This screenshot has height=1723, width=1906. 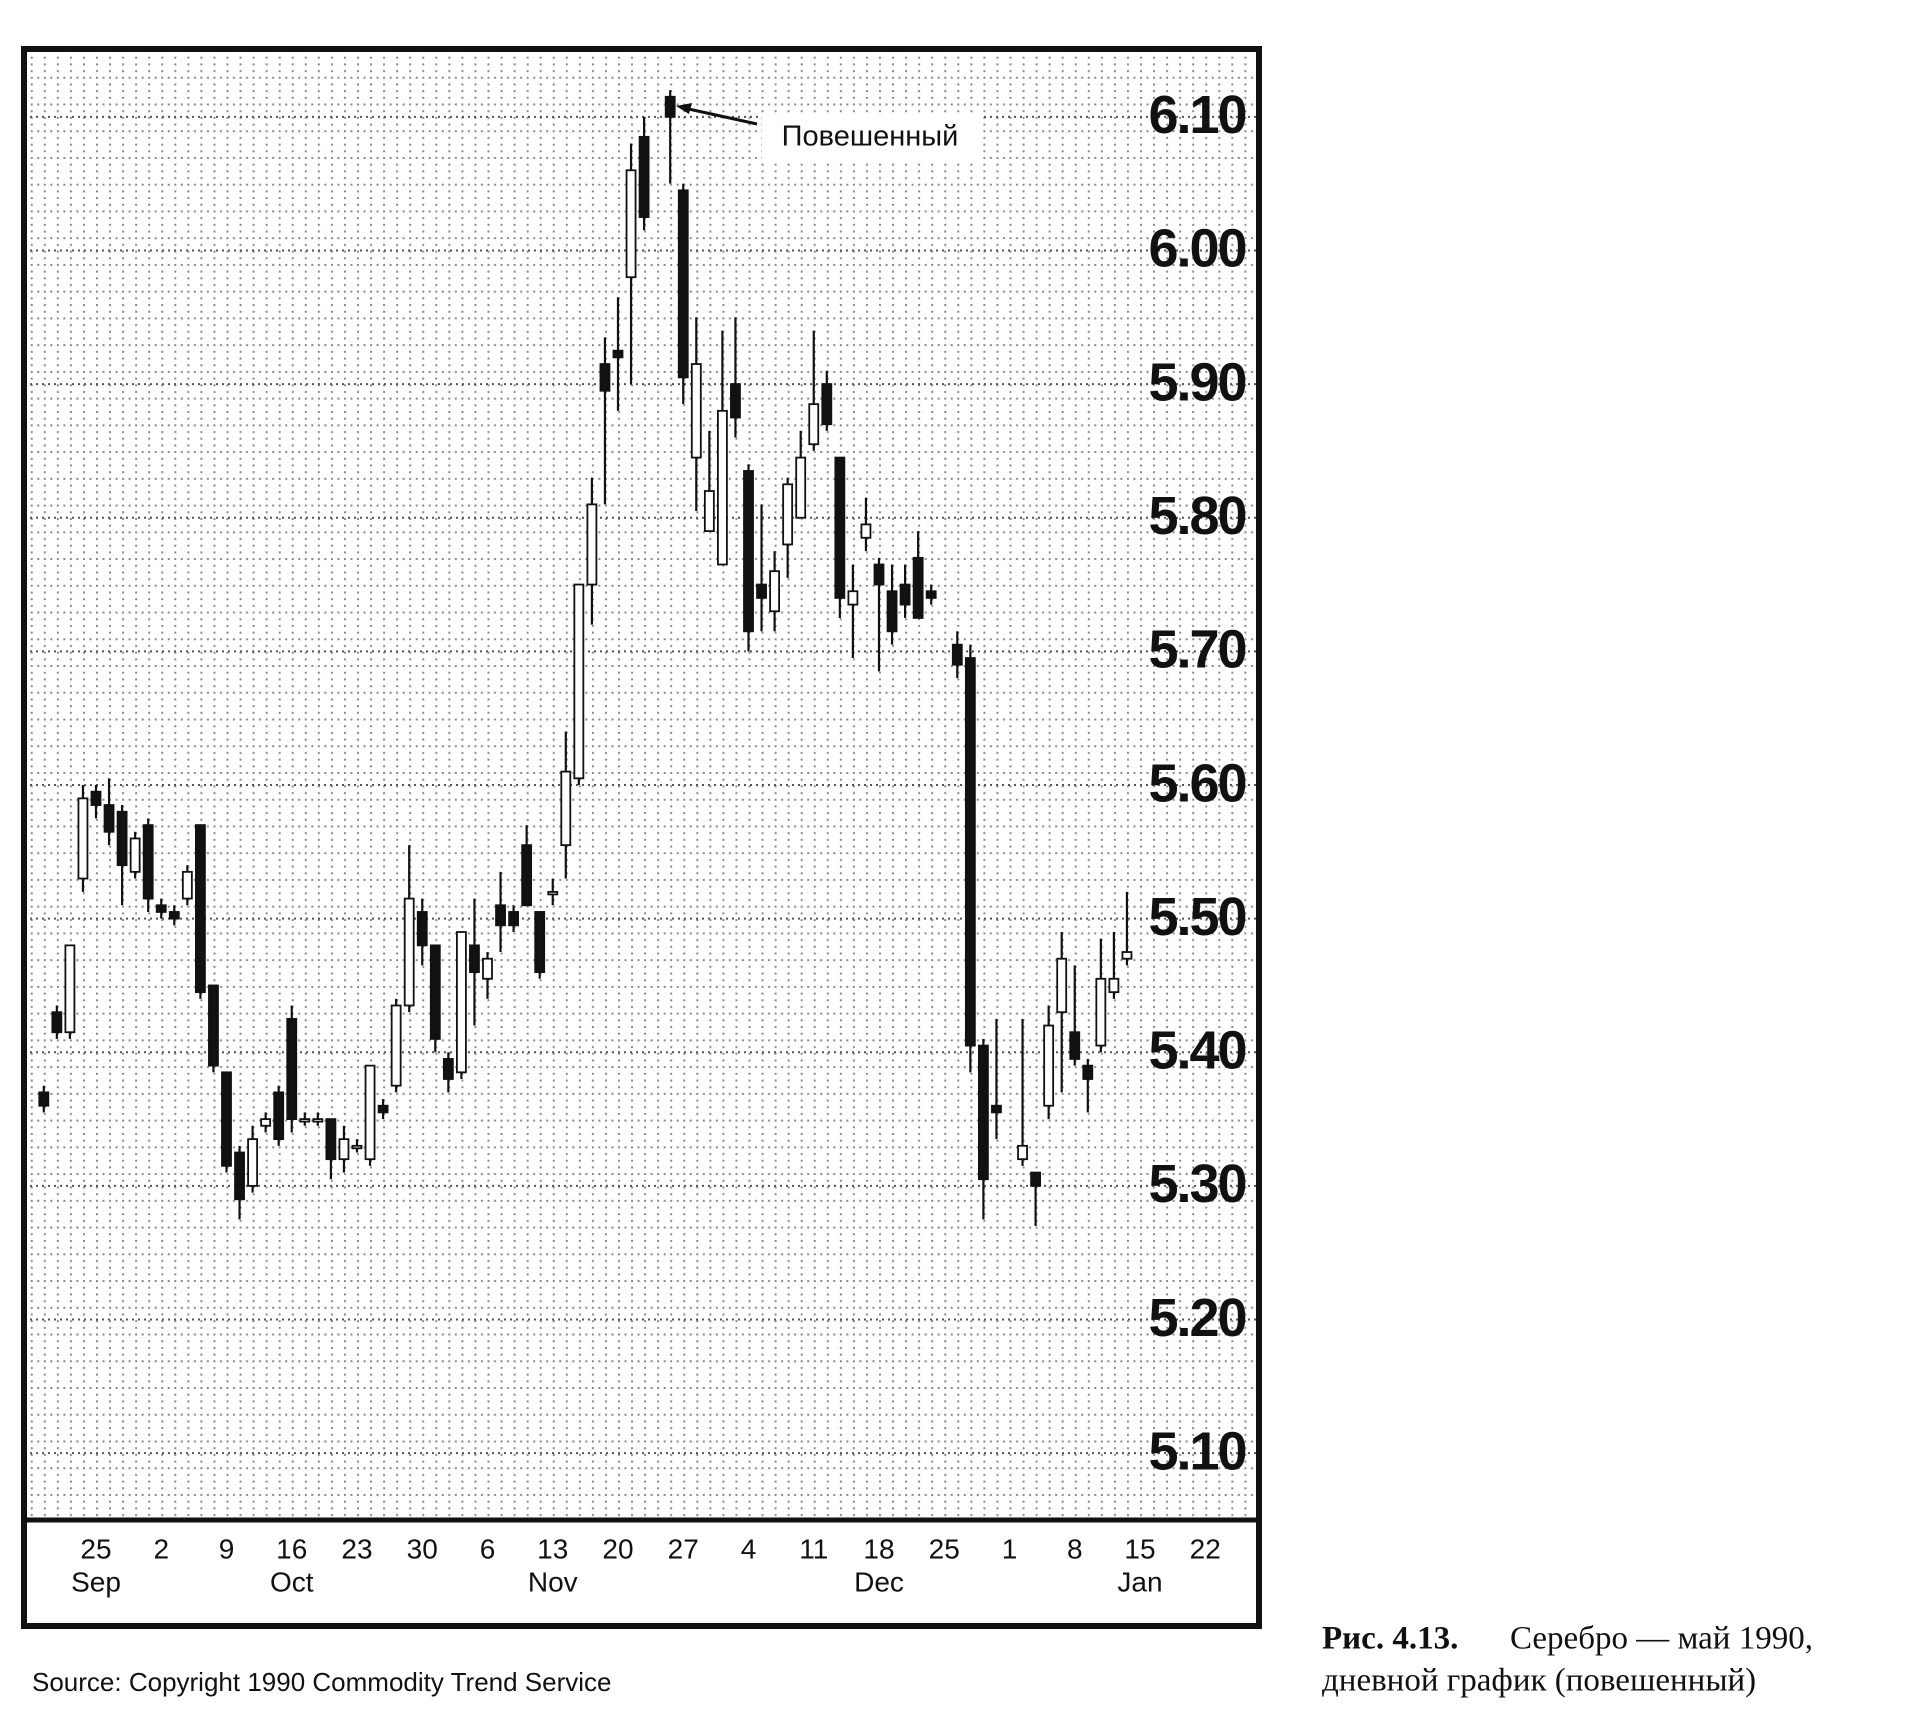 I want to click on y-tick-label: 5.40, so click(x=1196, y=1051).